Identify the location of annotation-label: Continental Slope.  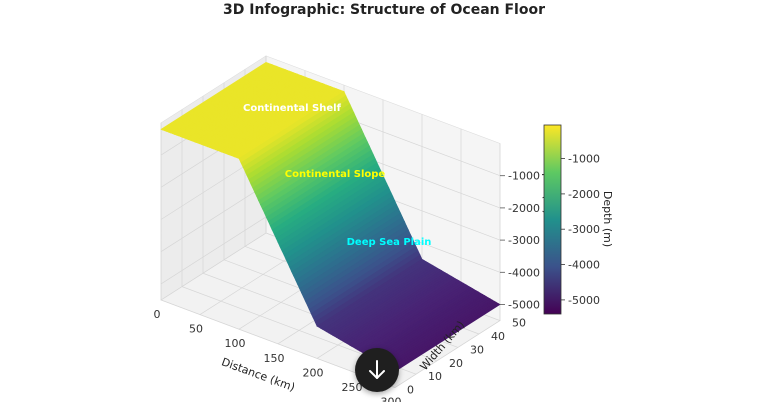
(335, 174).